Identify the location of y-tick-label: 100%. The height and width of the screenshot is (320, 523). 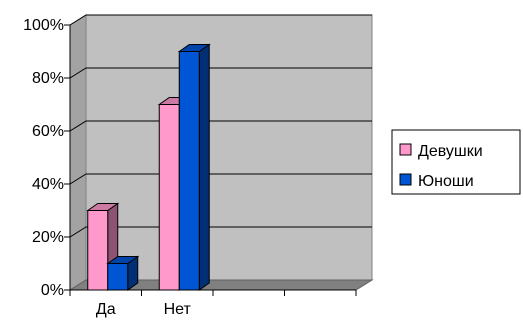
(43, 25).